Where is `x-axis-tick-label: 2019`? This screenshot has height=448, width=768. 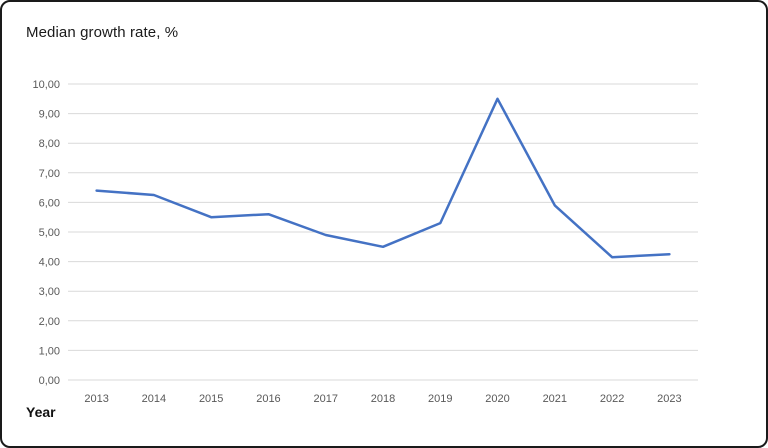 x-axis-tick-label: 2019 is located at coordinates (440, 399).